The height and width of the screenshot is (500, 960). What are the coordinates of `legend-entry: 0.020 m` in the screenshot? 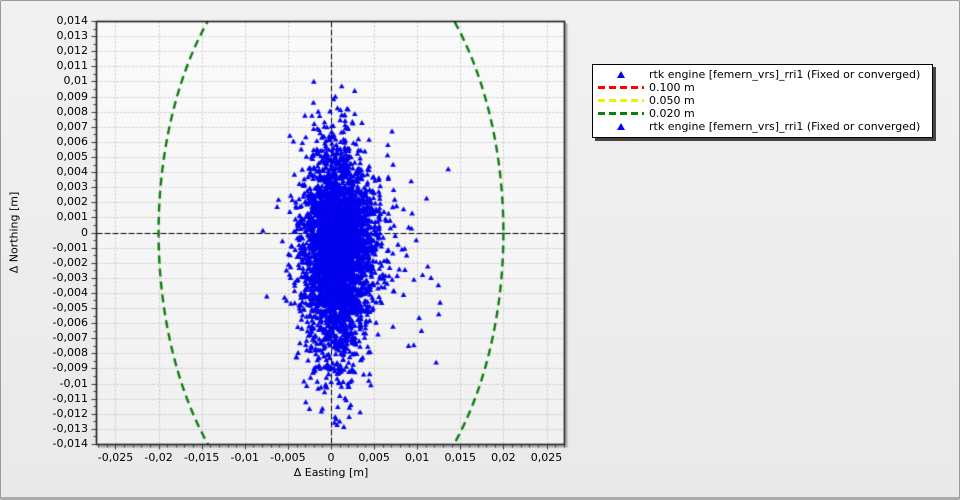 It's located at (762, 113).